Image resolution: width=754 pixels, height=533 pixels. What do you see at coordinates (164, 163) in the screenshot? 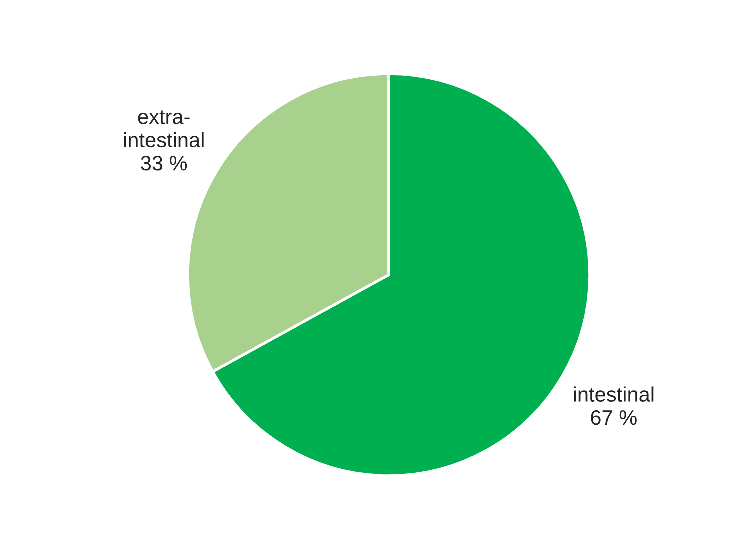
I see `data-label: 33 %` at bounding box center [164, 163].